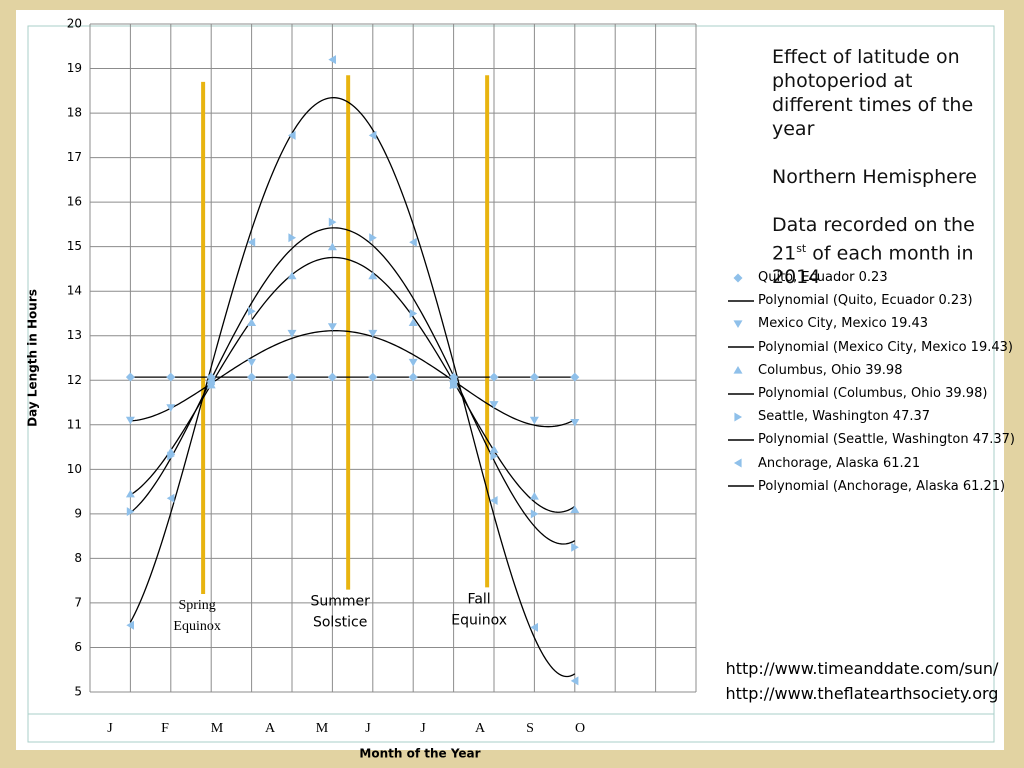 The height and width of the screenshot is (768, 1024). I want to click on legend-label: Seattle, Washington 47.37, so click(844, 417).